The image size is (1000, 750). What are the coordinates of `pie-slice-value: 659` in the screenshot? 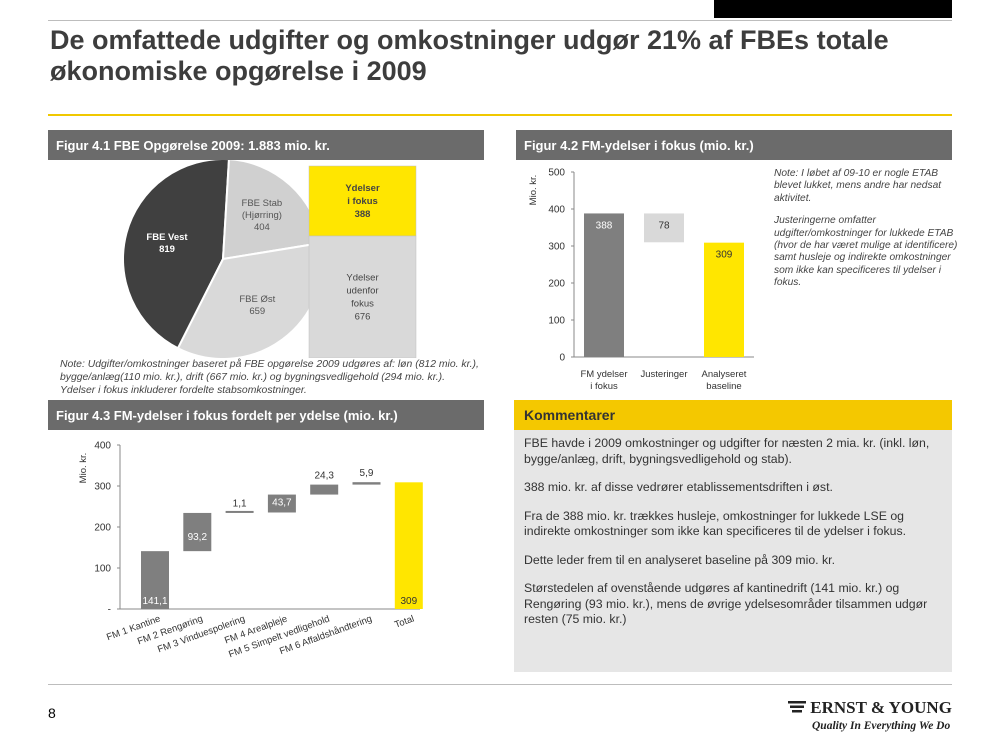 It's located at (257, 311).